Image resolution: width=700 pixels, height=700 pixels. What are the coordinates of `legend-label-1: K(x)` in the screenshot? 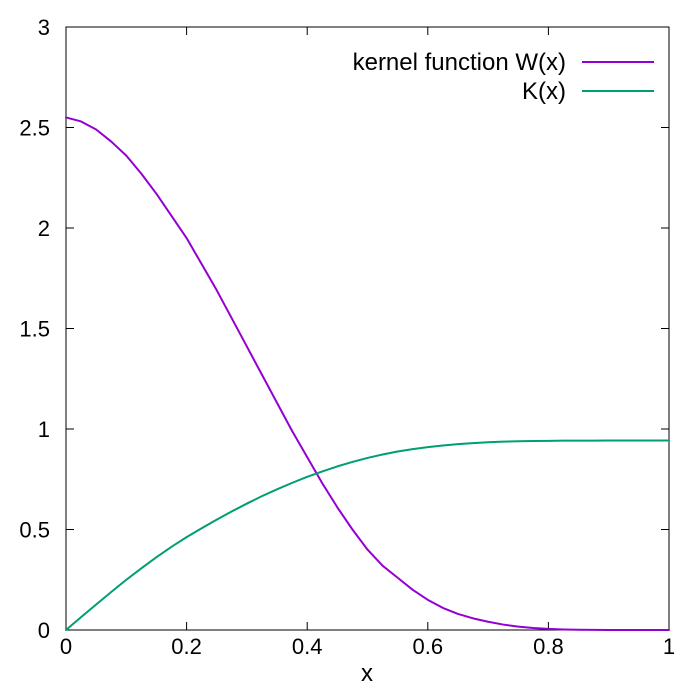 It's located at (544, 91).